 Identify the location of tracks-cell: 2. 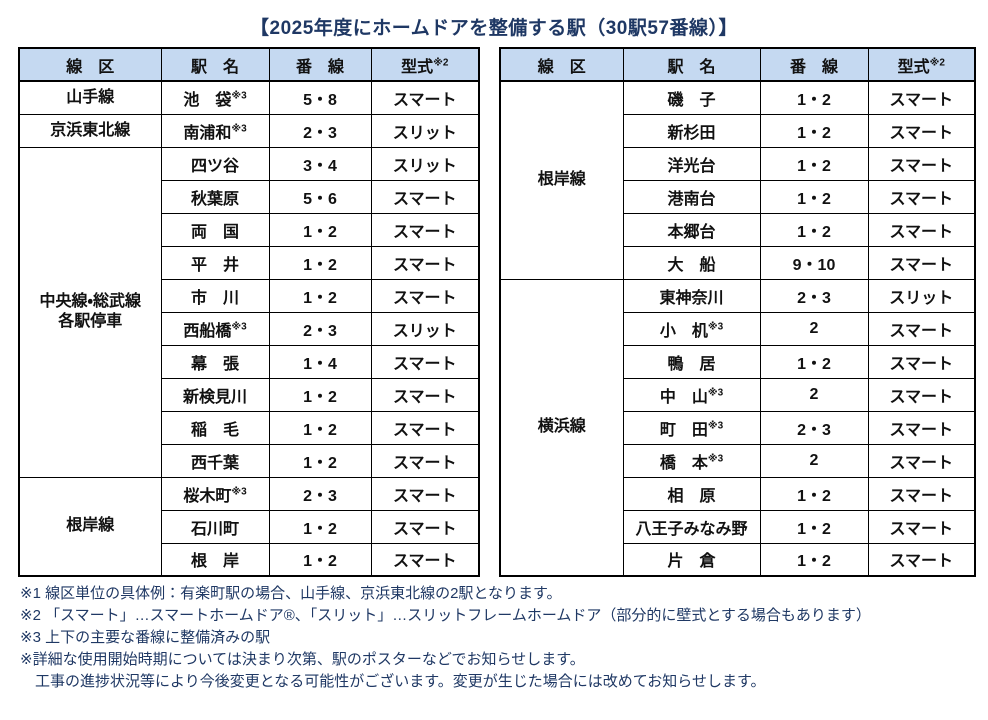
(814, 328).